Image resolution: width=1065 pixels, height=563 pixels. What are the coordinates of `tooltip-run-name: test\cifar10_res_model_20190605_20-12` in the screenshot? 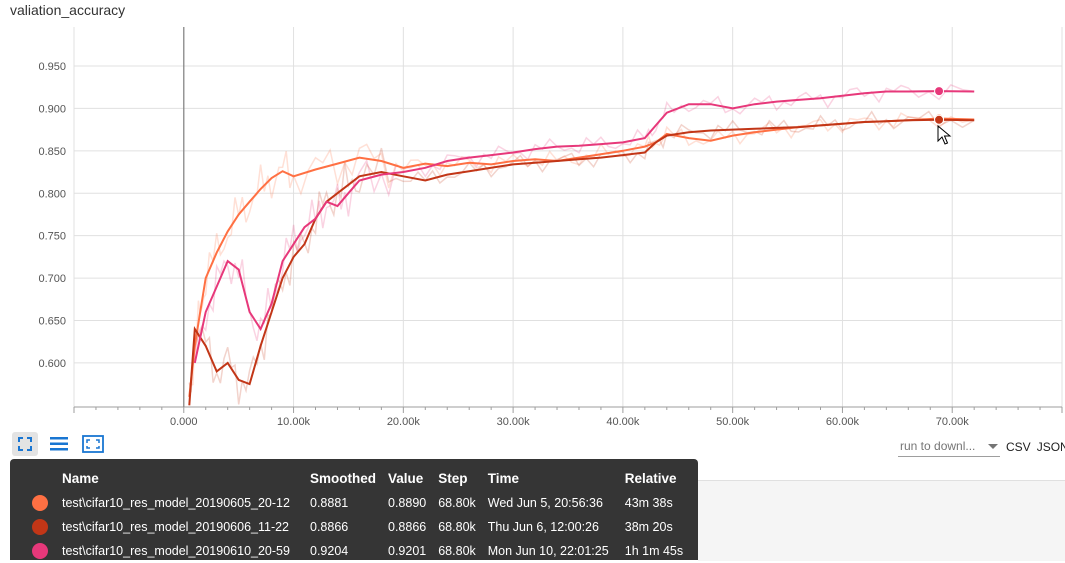 It's located at (176, 503).